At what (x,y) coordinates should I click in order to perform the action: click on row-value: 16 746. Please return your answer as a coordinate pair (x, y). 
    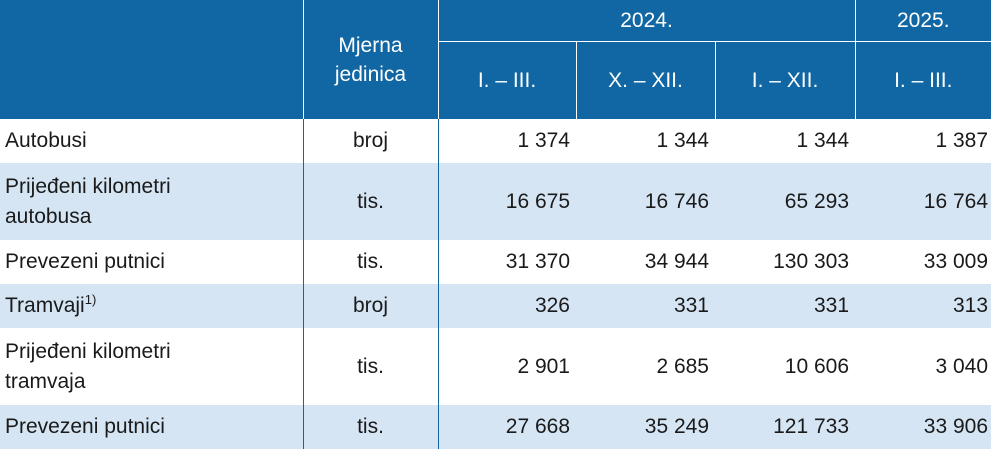
    Looking at the image, I should click on (645, 201).